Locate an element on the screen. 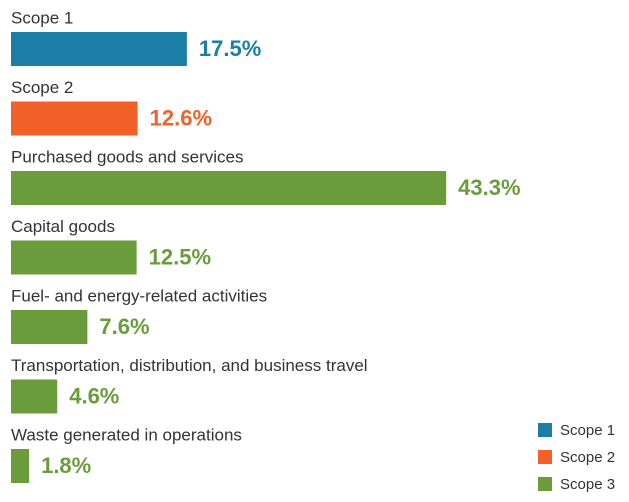  legend-label: Scope 3 is located at coordinates (587, 484).